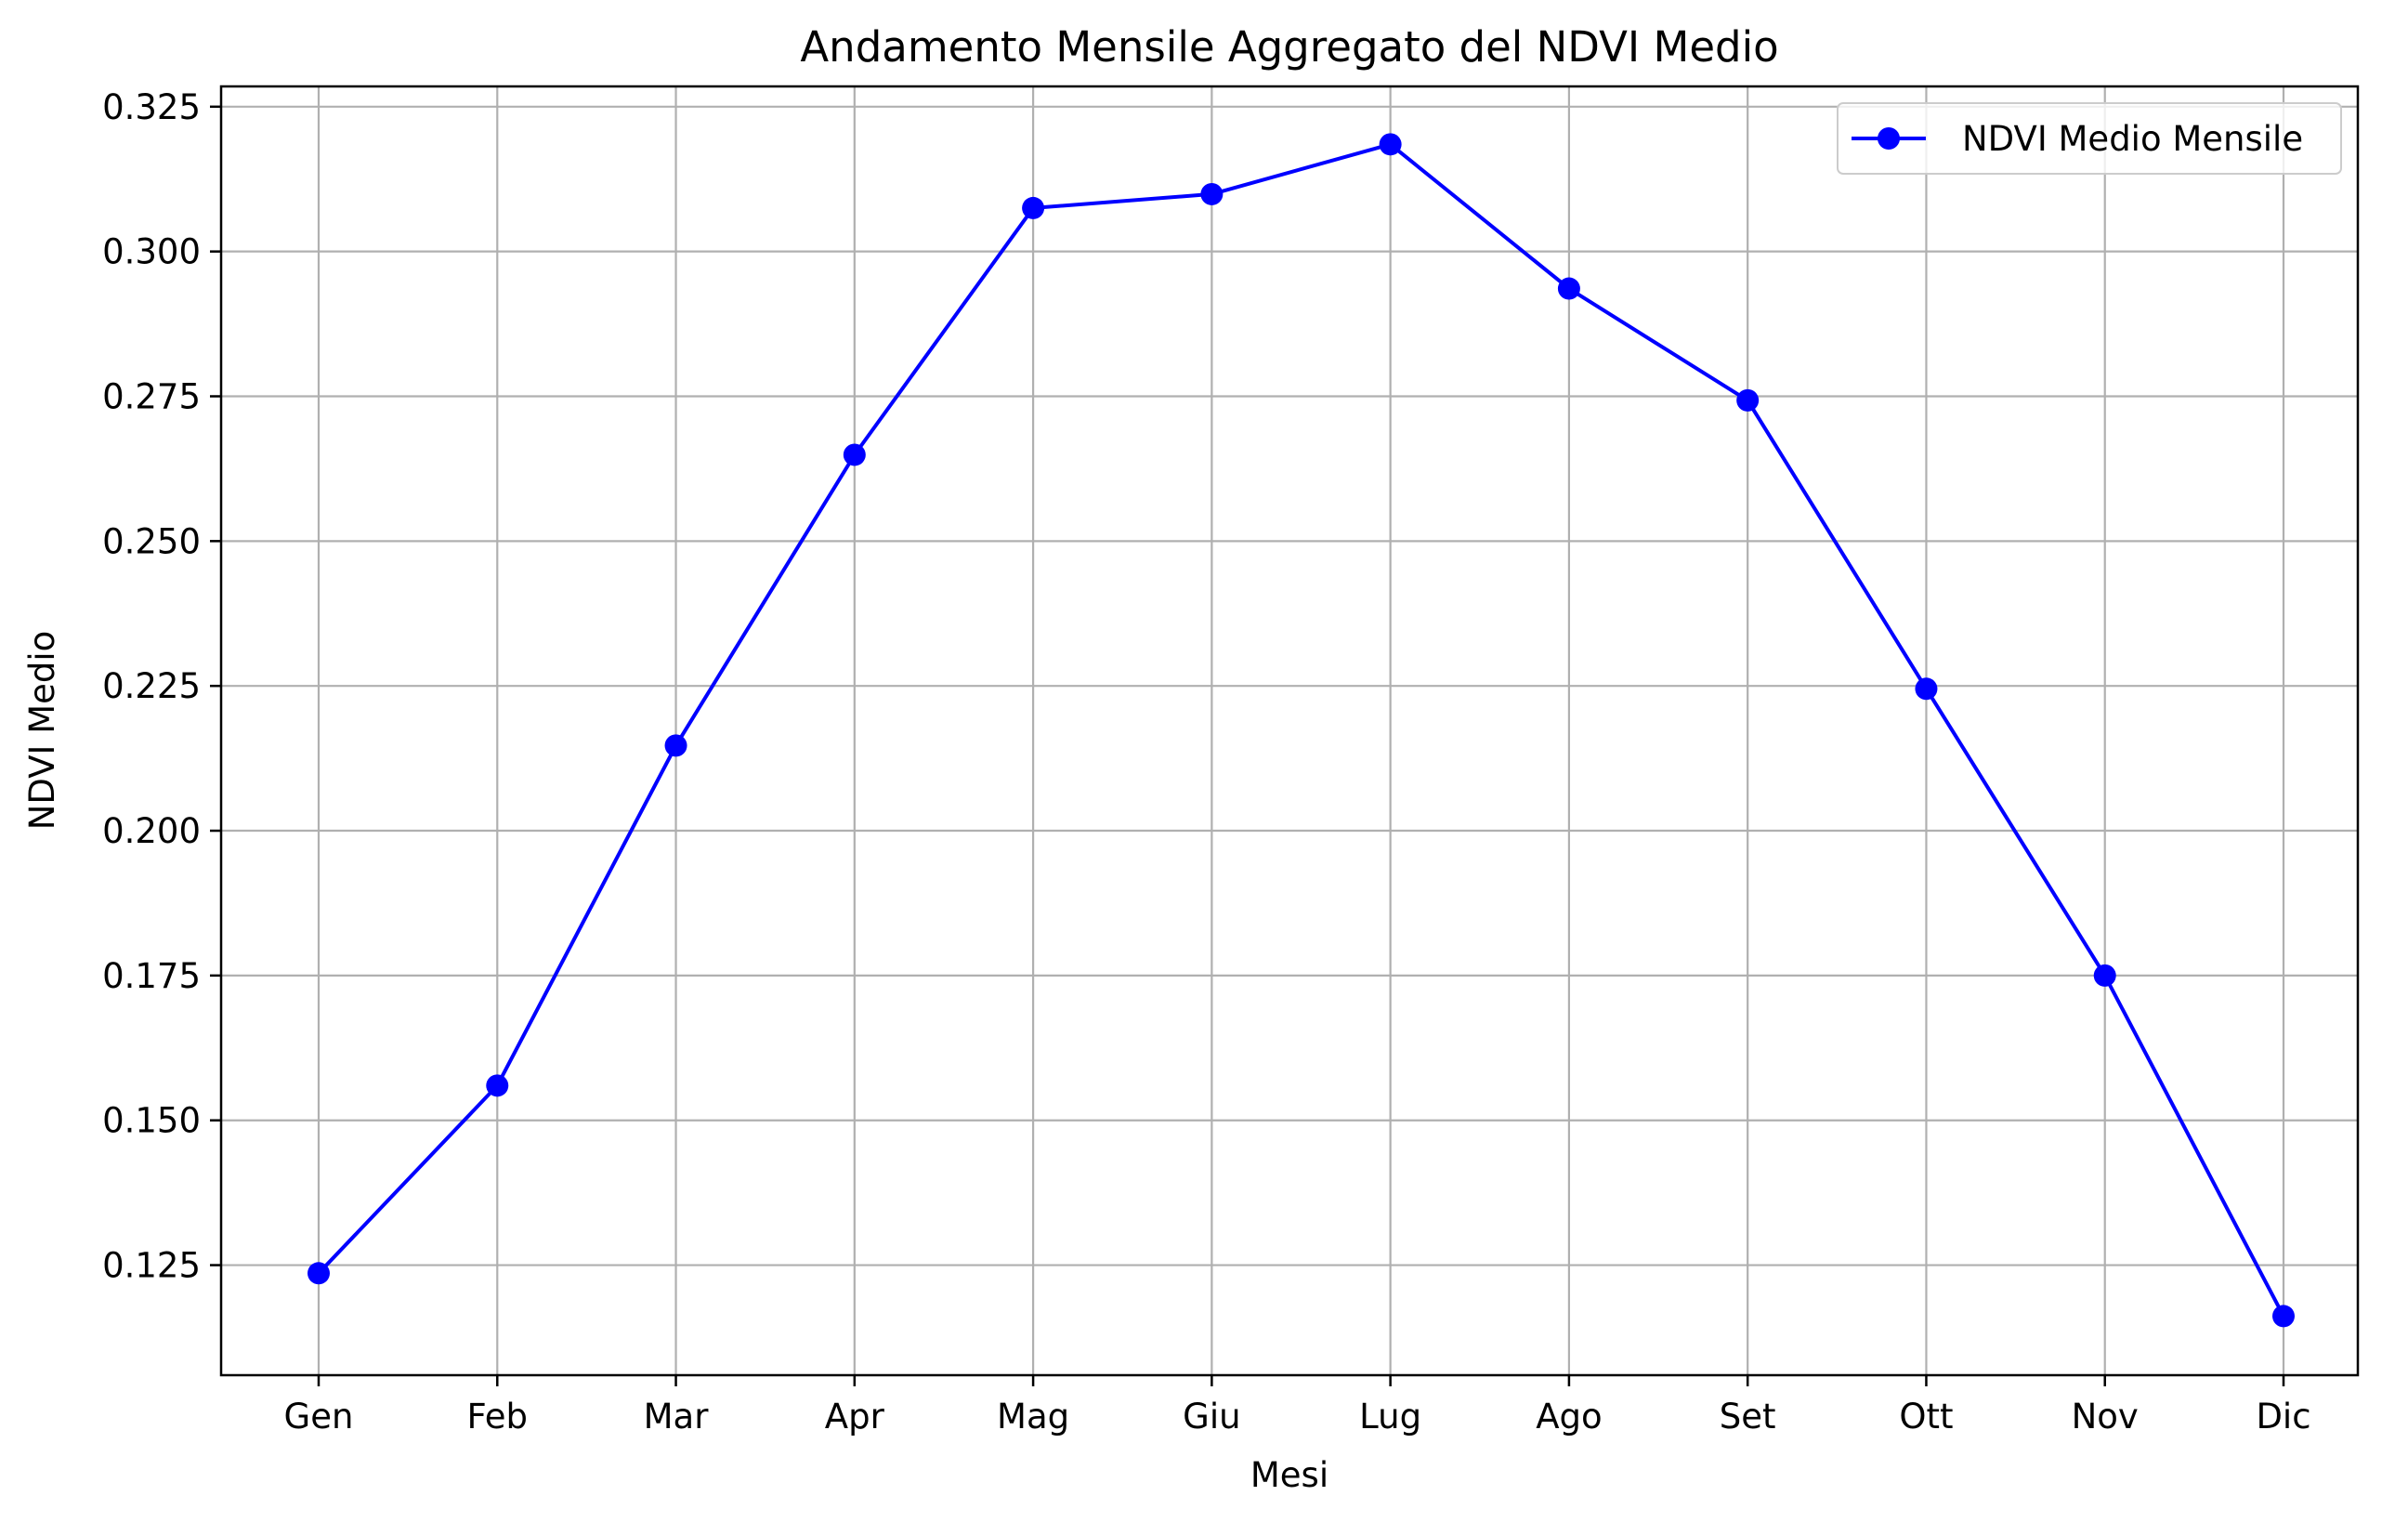  Describe the element at coordinates (2105, 1417) in the screenshot. I see `x-tick-label: Nov` at that location.